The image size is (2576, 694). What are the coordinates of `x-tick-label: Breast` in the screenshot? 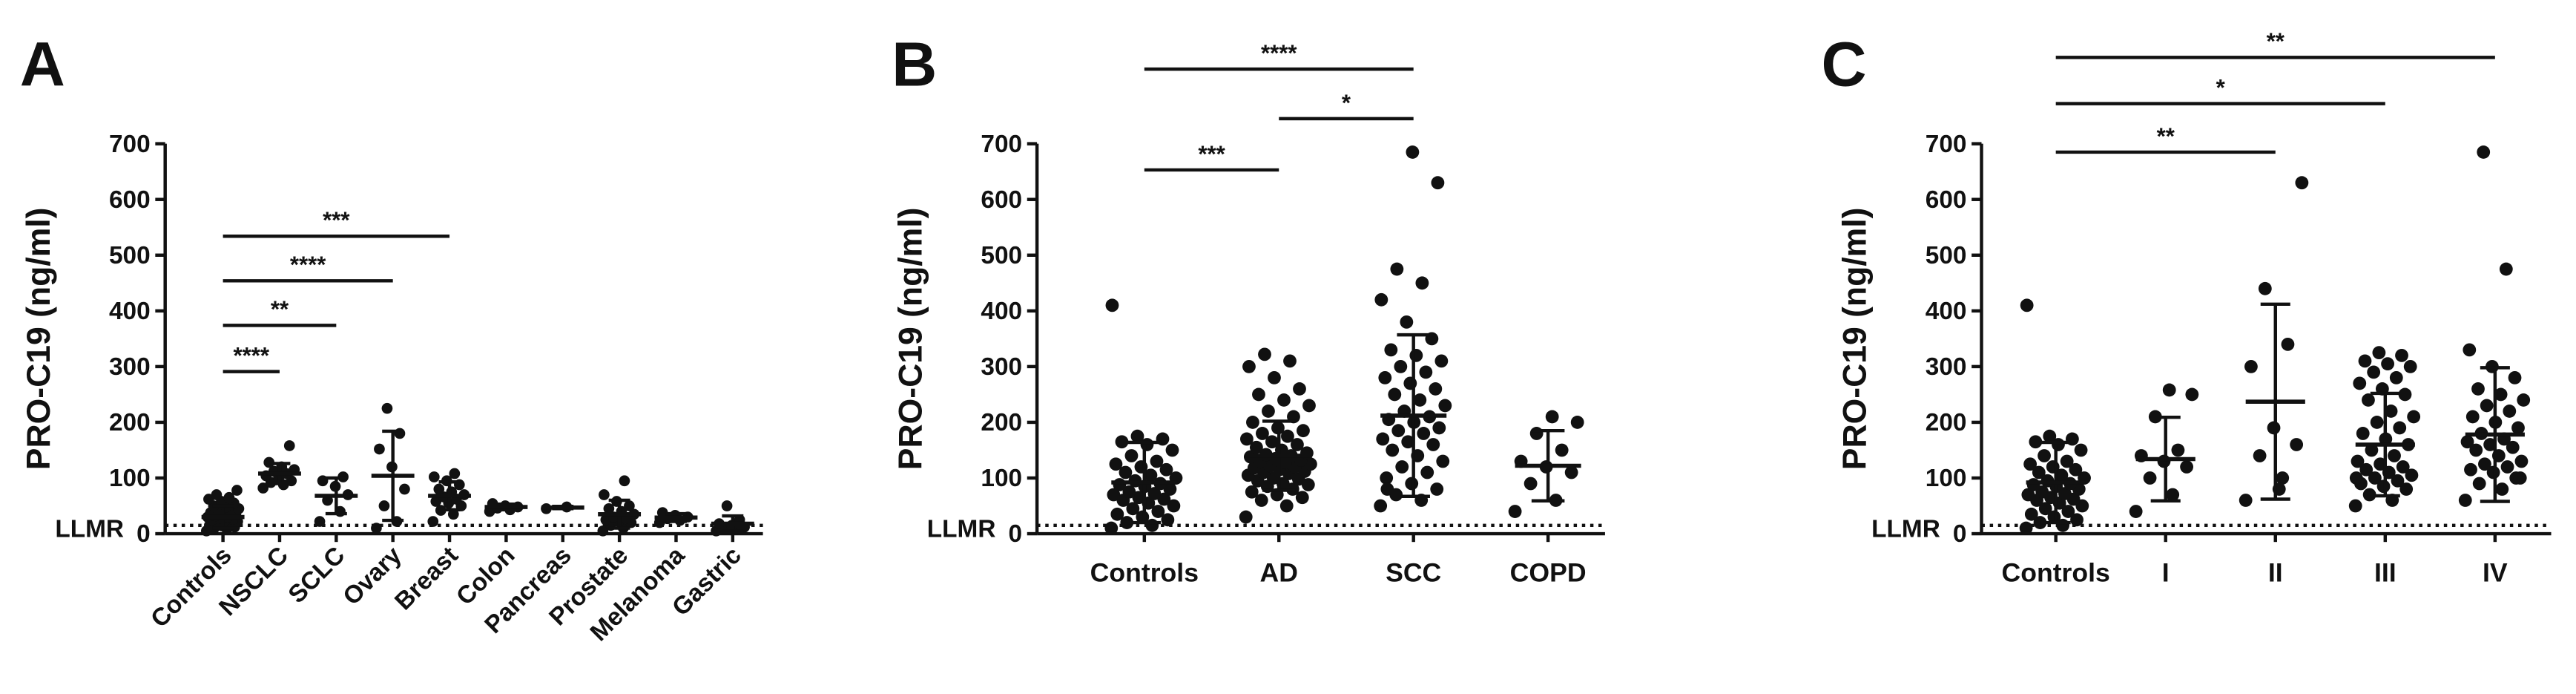 It's located at (427, 579).